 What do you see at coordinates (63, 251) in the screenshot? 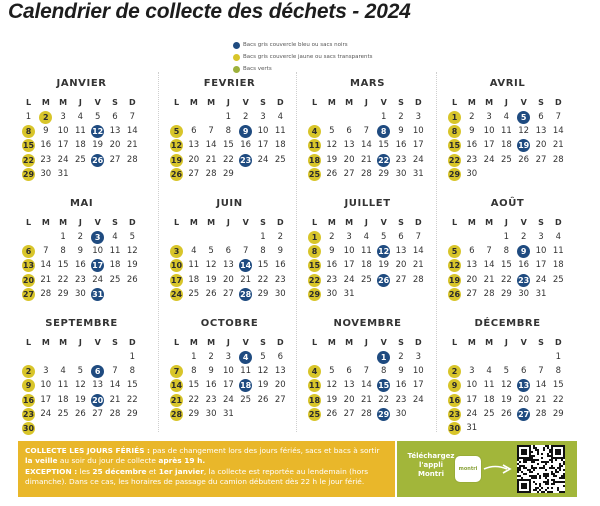
I see `calendar-day: 8` at bounding box center [63, 251].